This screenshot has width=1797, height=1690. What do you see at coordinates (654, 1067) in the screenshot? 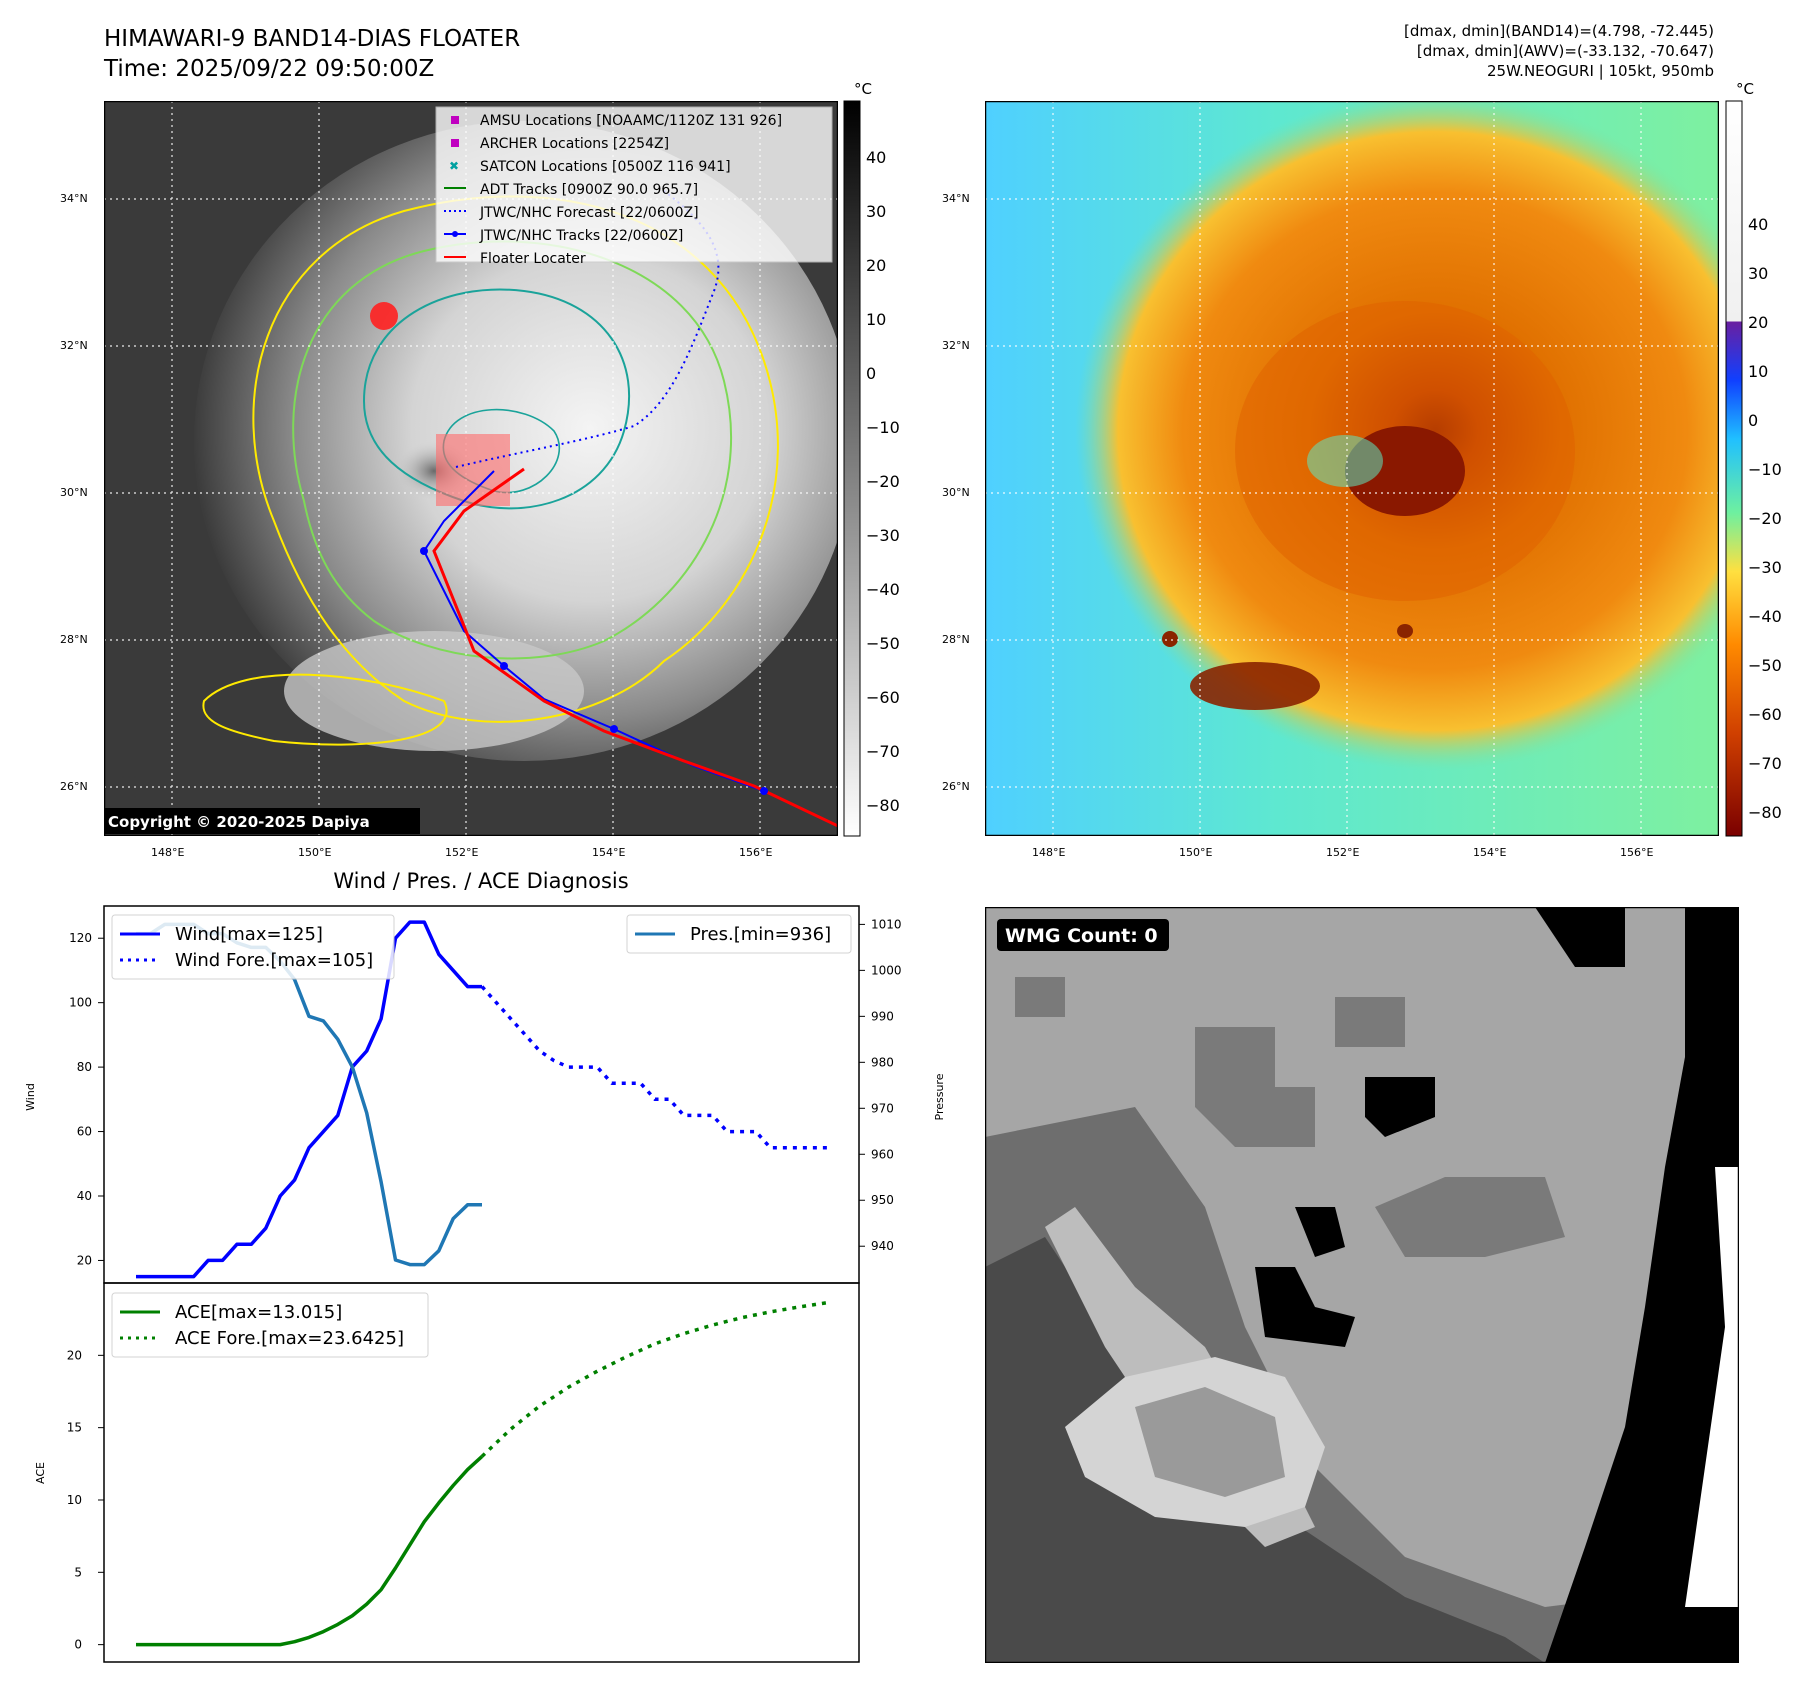
I see `wind-forecast-line` at bounding box center [654, 1067].